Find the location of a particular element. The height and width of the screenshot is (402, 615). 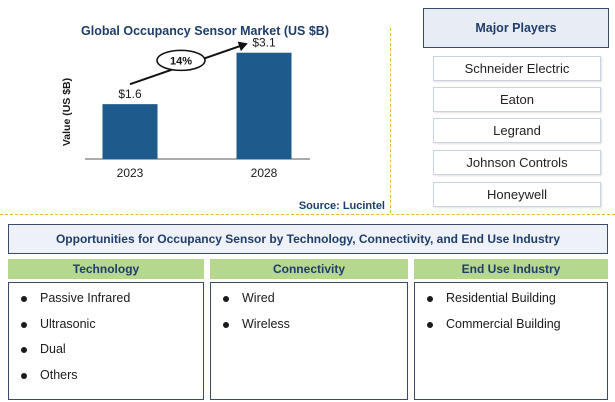

list-item-label: Wireless is located at coordinates (266, 323).